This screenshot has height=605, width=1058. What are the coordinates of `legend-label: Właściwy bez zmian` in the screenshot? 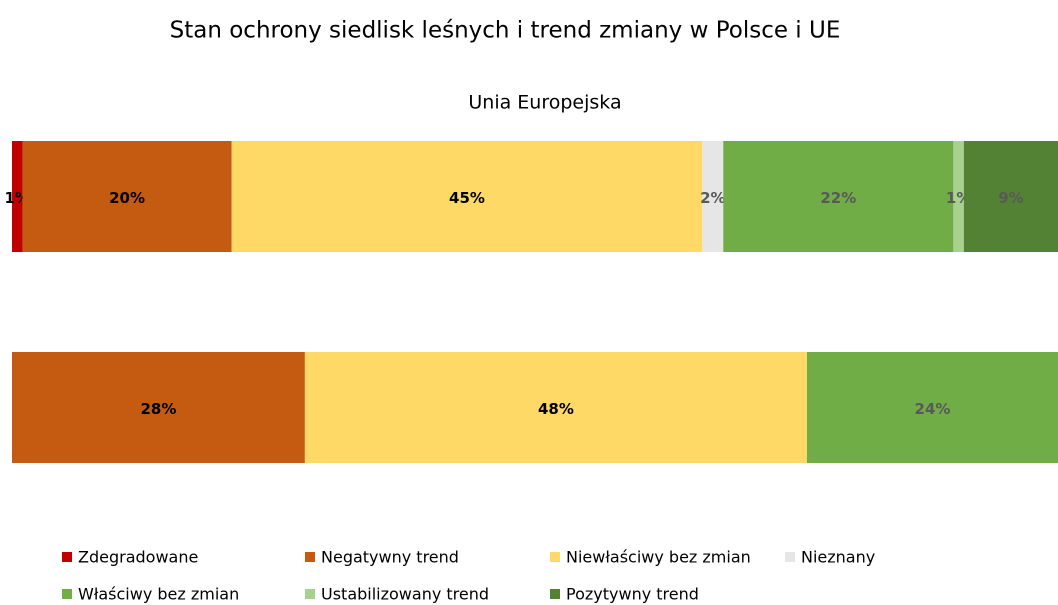 It's located at (158, 594).